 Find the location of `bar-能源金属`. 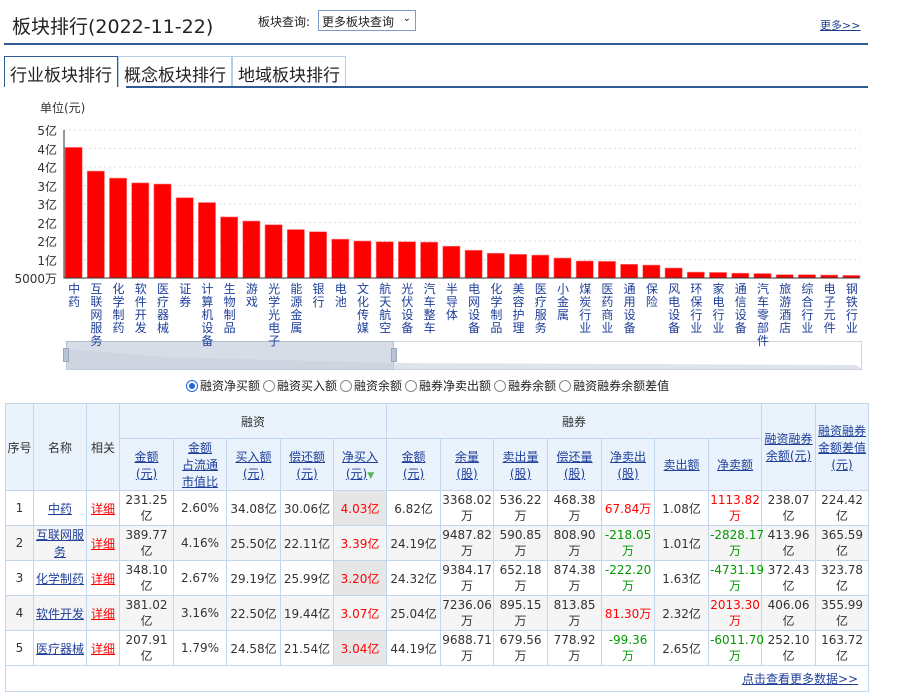

bar-能源金属 is located at coordinates (295, 254).